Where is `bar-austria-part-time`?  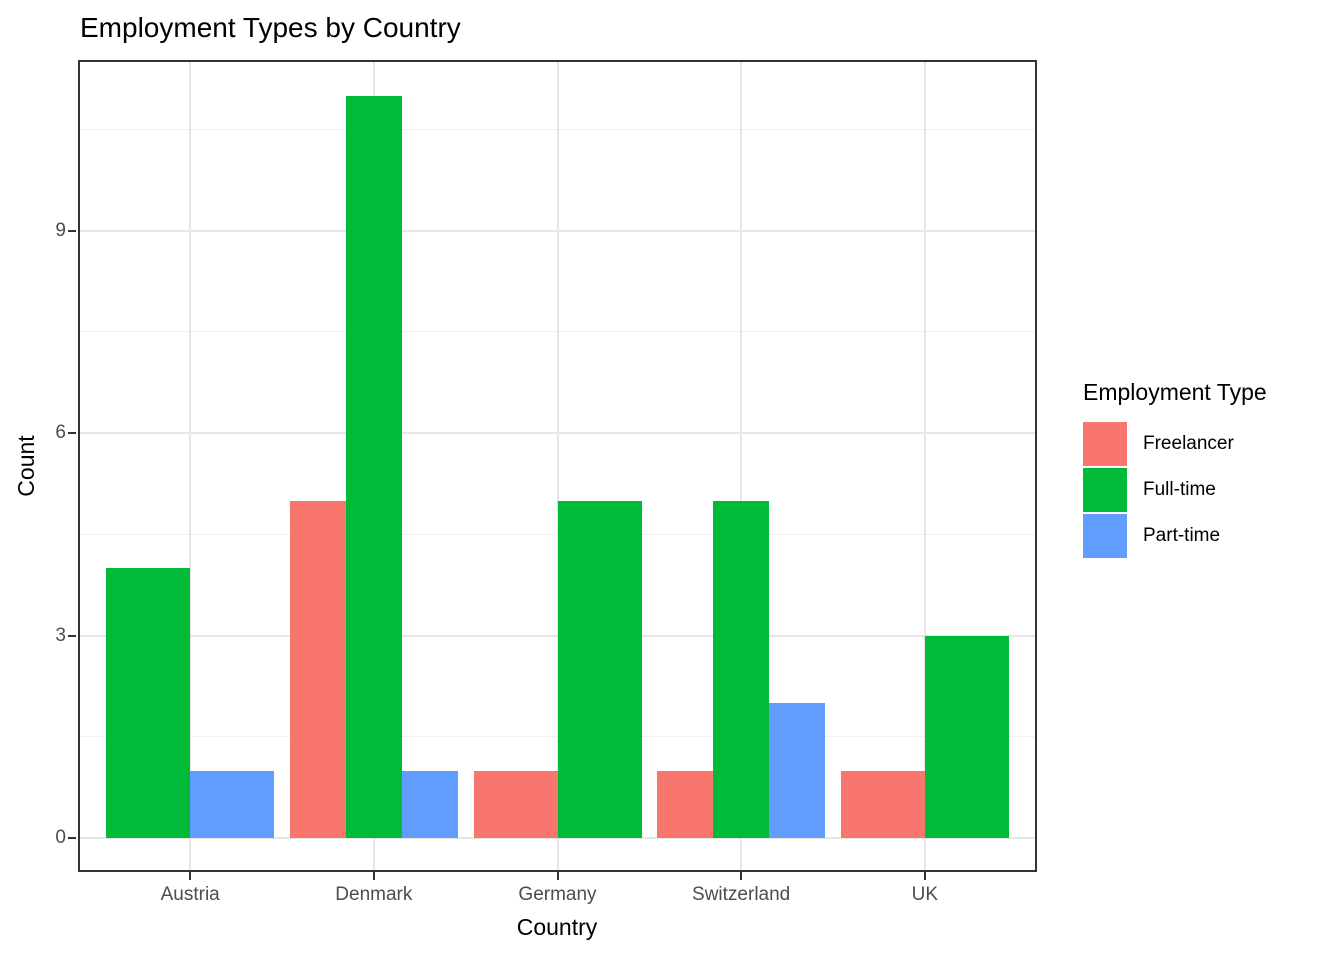
bar-austria-part-time is located at coordinates (232, 804).